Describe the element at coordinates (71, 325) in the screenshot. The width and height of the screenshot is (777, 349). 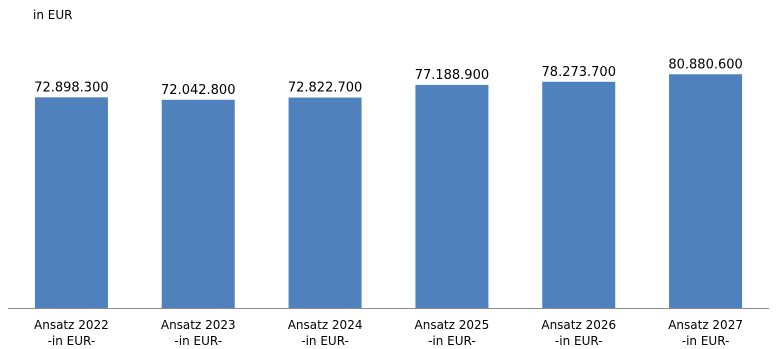
I see `x-tick-label: Ansatz 2022` at that location.